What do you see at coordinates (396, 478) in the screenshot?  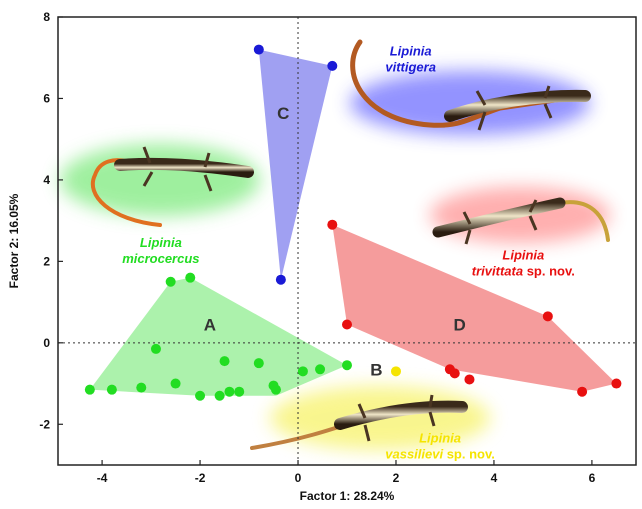 I see `x-tick-label-2: 2` at bounding box center [396, 478].